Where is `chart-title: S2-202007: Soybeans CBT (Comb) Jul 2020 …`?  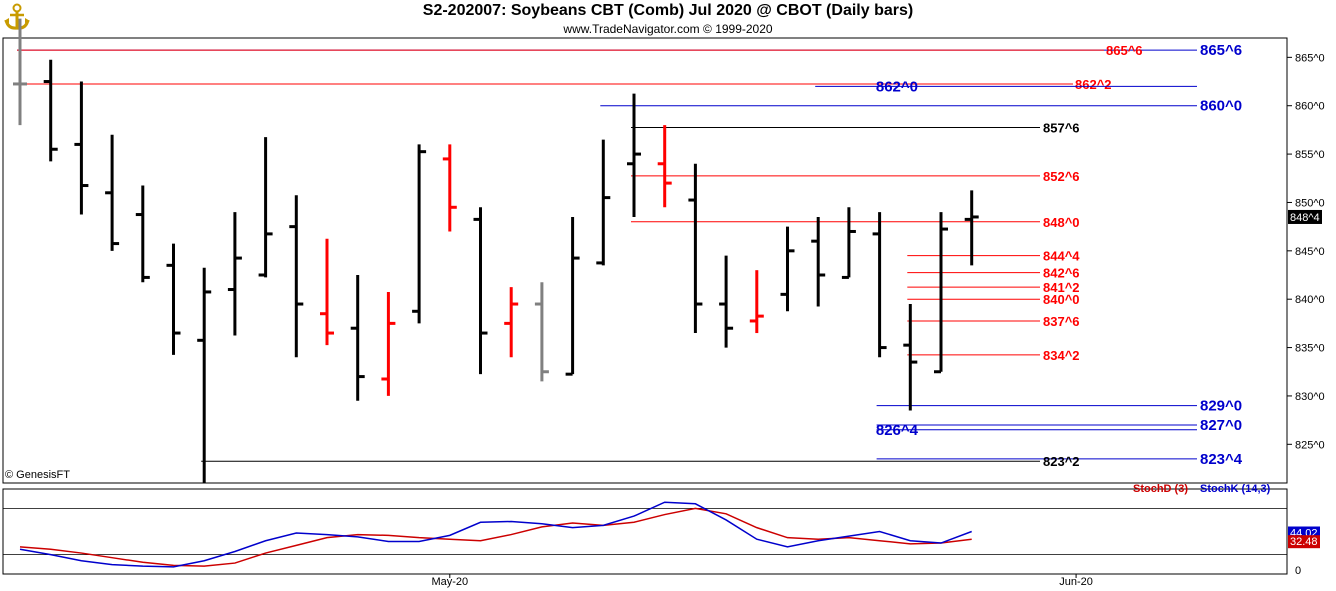
chart-title: S2-202007: Soybeans CBT (Comb) Jul 2020 … is located at coordinates (668, 10).